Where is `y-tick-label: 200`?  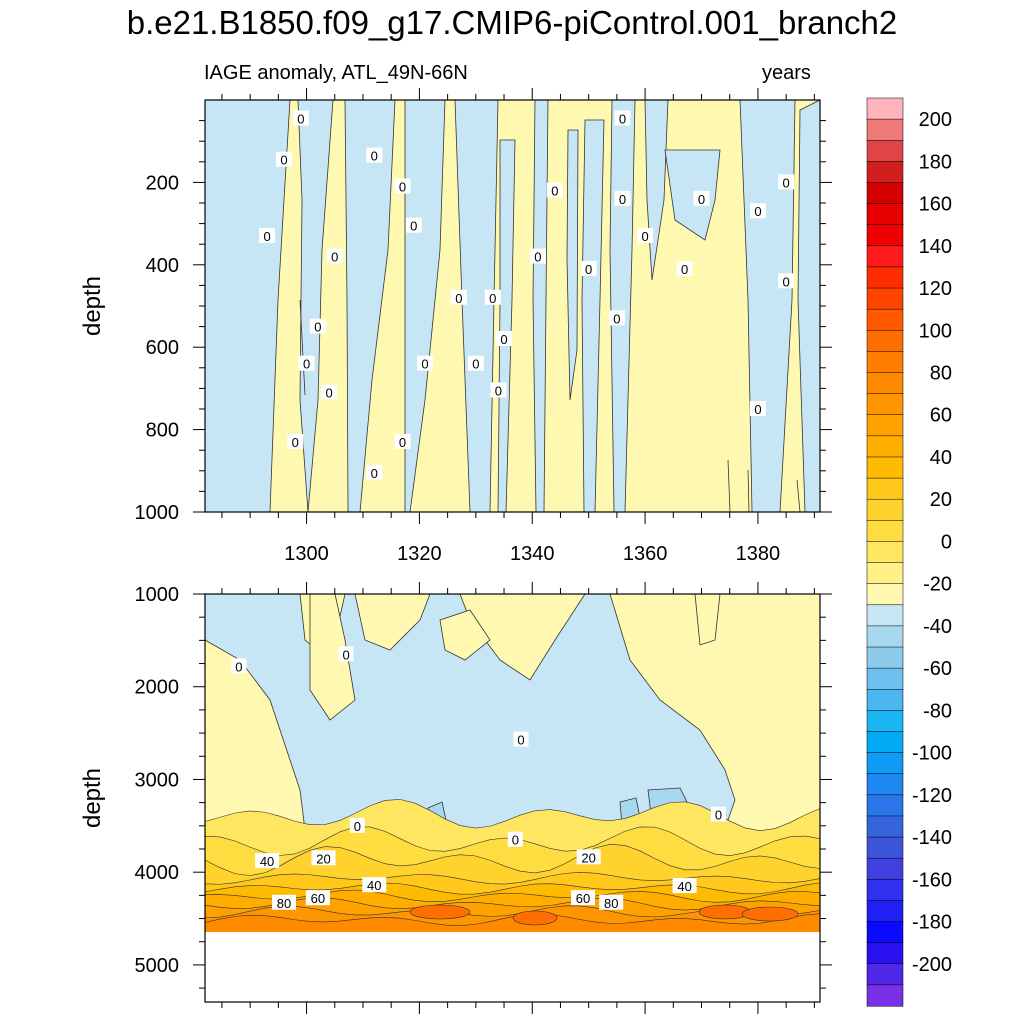 y-tick-label: 200 is located at coordinates (162, 183).